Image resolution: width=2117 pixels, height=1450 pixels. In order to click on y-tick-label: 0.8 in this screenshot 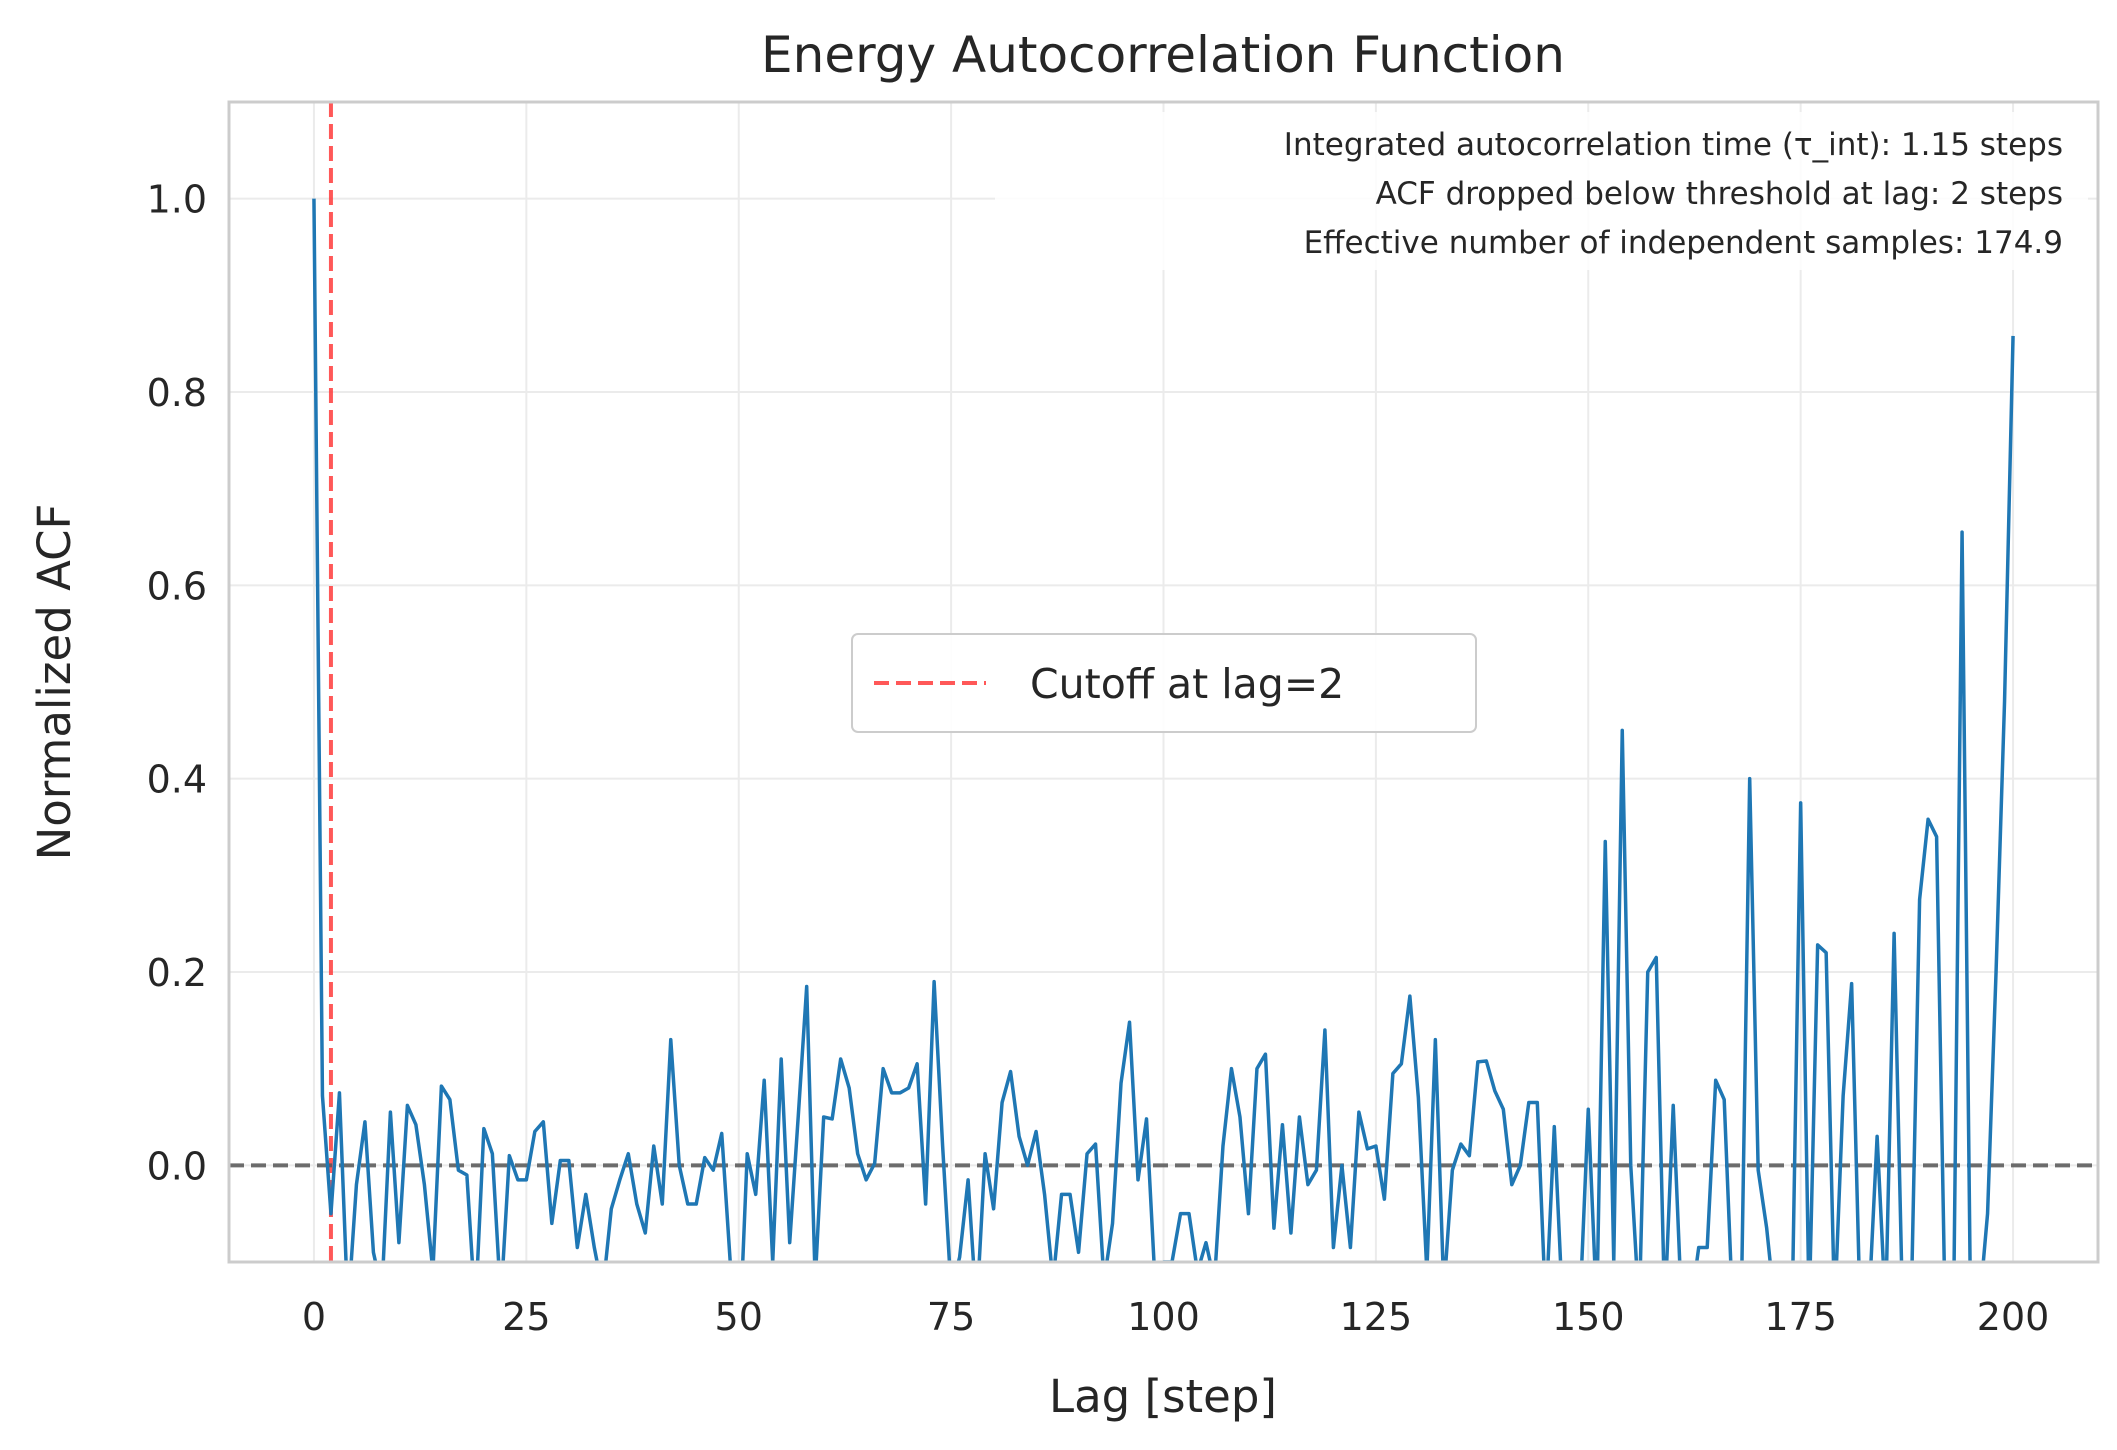, I will do `click(177, 393)`.